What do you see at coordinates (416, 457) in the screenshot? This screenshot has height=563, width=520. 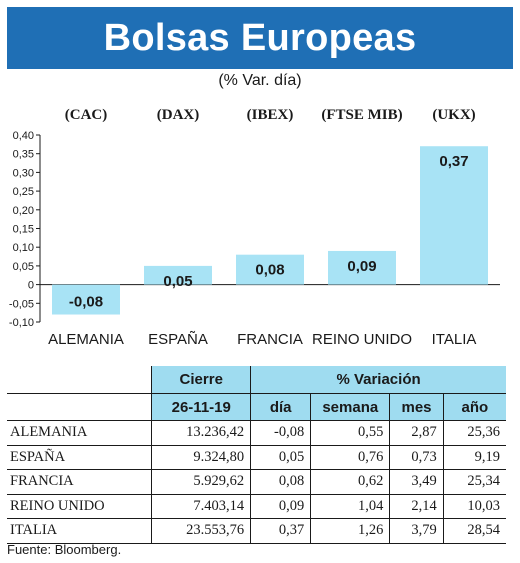 I see `cell-mes: 0,73` at bounding box center [416, 457].